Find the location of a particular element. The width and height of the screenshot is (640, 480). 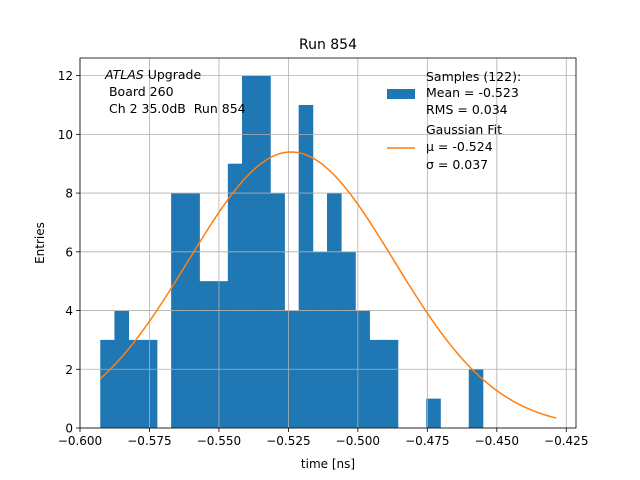

x-tick-label: −0.450 is located at coordinates (497, 441).